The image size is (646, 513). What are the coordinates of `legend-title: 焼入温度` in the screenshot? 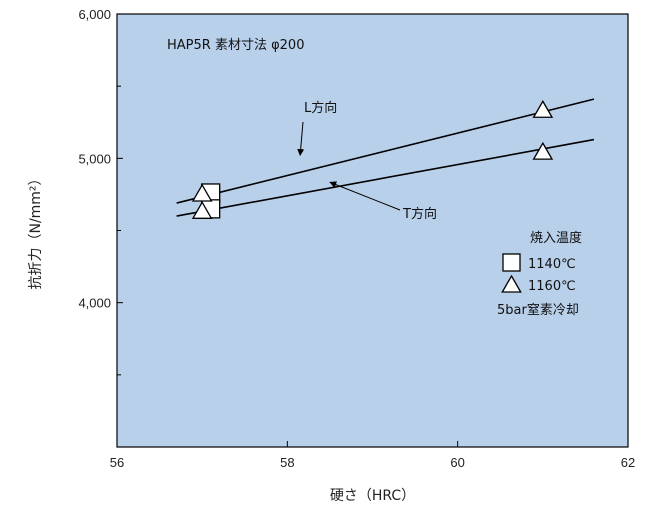 It's located at (556, 238).